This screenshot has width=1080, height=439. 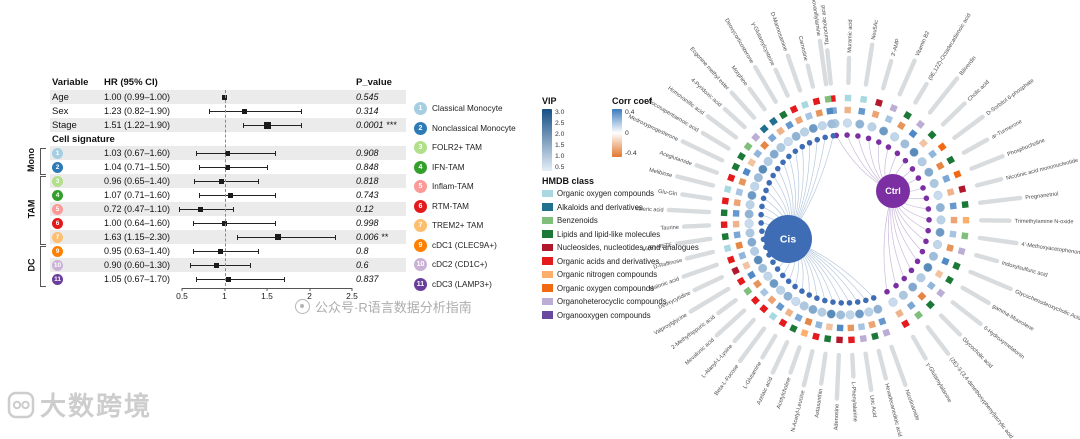 What do you see at coordinates (560, 123) in the screenshot?
I see `vip-tick: 2.5` at bounding box center [560, 123].